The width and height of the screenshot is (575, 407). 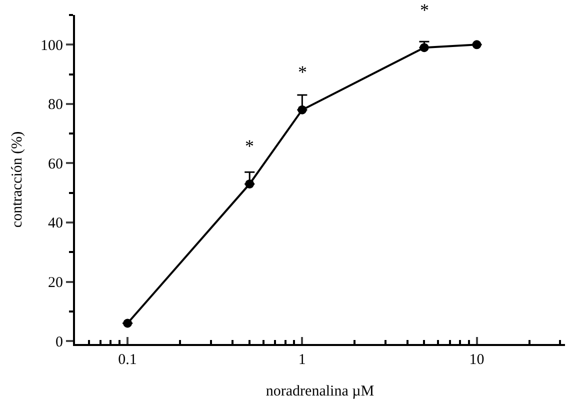 What do you see at coordinates (55, 105) in the screenshot?
I see `y-tick-label: 80` at bounding box center [55, 105].